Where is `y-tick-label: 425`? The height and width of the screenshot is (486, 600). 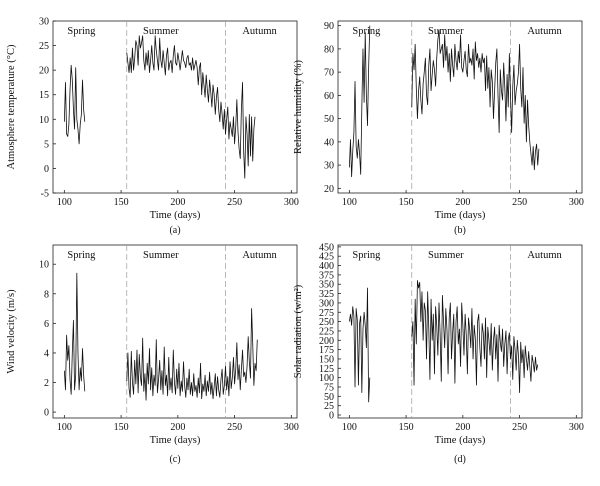
y-tick-label: 425 is located at coordinates (326, 257).